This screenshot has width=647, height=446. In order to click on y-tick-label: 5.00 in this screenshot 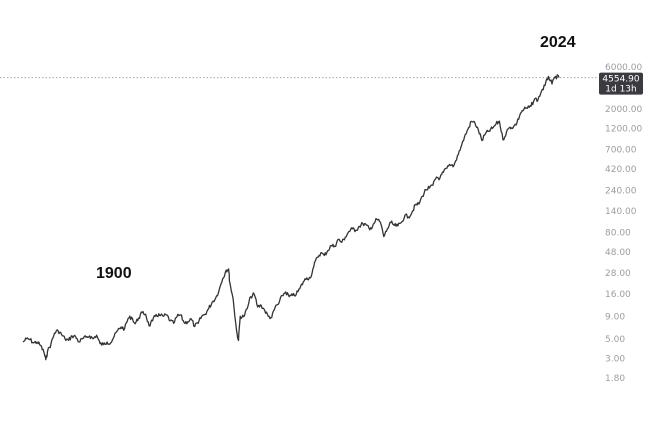, I will do `click(615, 340)`.